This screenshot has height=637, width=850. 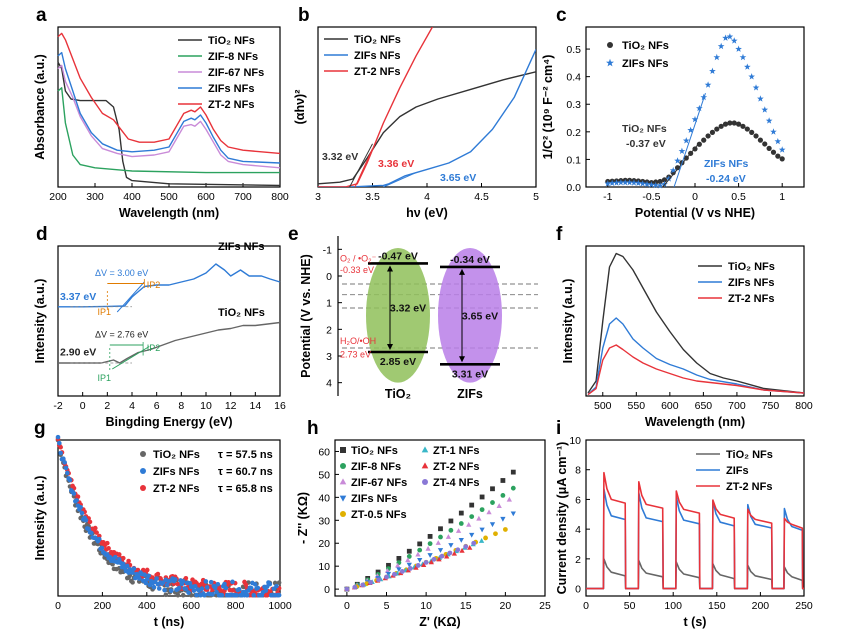 What do you see at coordinates (40, 107) in the screenshot?
I see `y-axis-title: Absorbance (a.u.)` at bounding box center [40, 107].